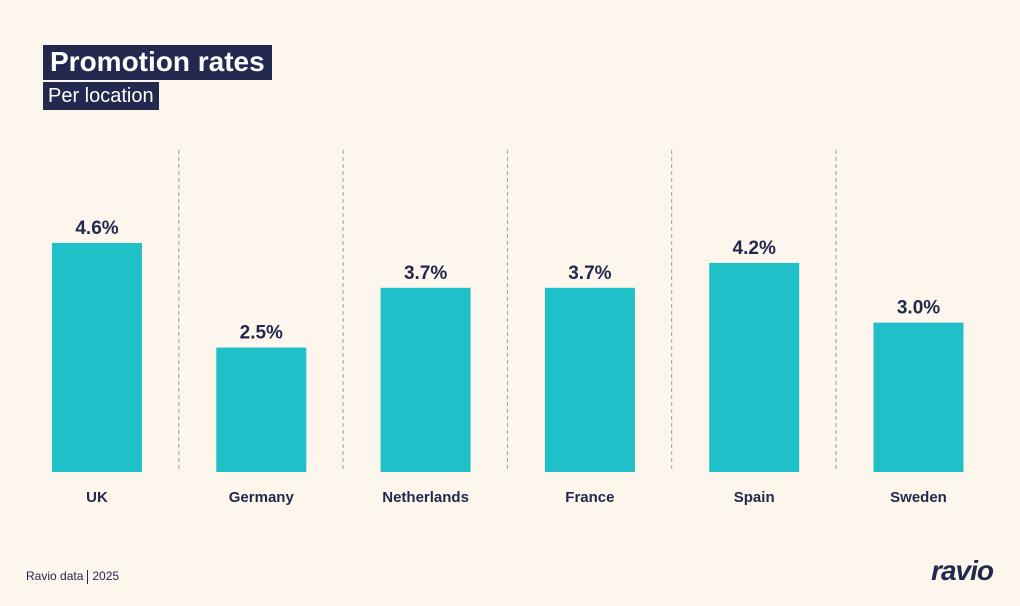 The width and height of the screenshot is (1020, 606). What do you see at coordinates (101, 96) in the screenshot?
I see `chart-subtitle: Per location` at bounding box center [101, 96].